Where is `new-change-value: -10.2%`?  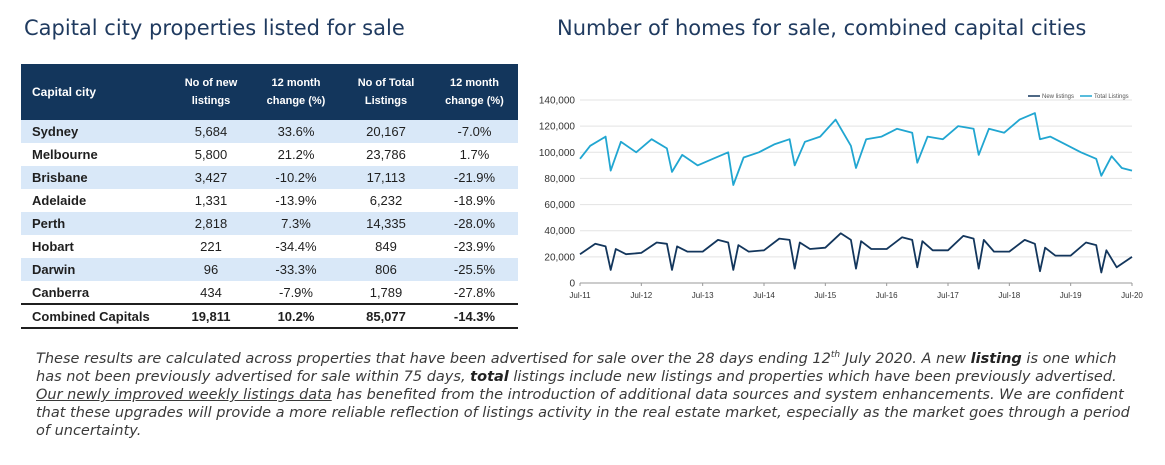 new-change-value: -10.2% is located at coordinates (296, 177).